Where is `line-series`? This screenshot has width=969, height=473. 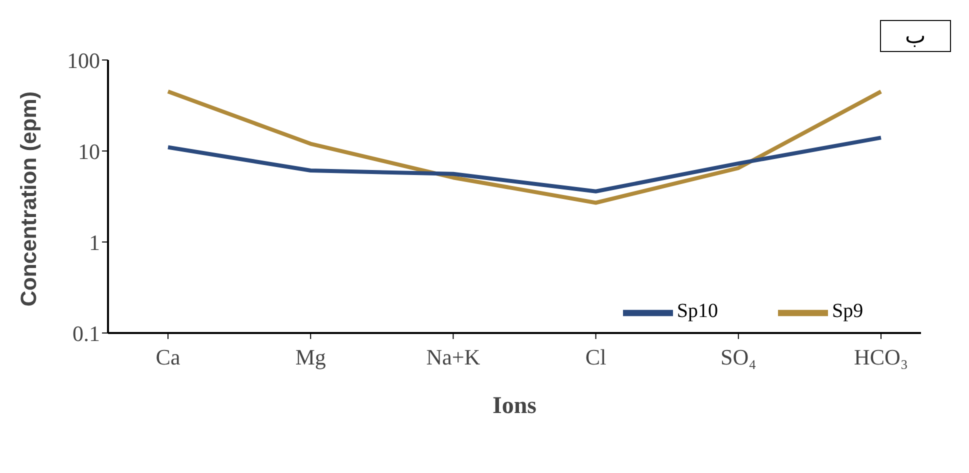
line-series is located at coordinates (524, 165).